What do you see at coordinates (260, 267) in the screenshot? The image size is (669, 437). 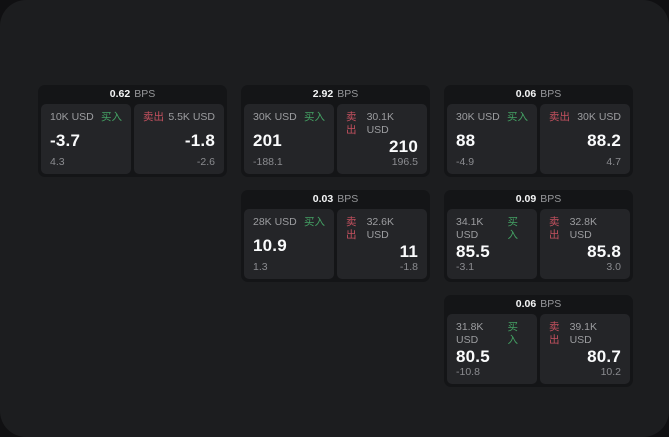 I see `buy-sub-value: 1.3` at bounding box center [260, 267].